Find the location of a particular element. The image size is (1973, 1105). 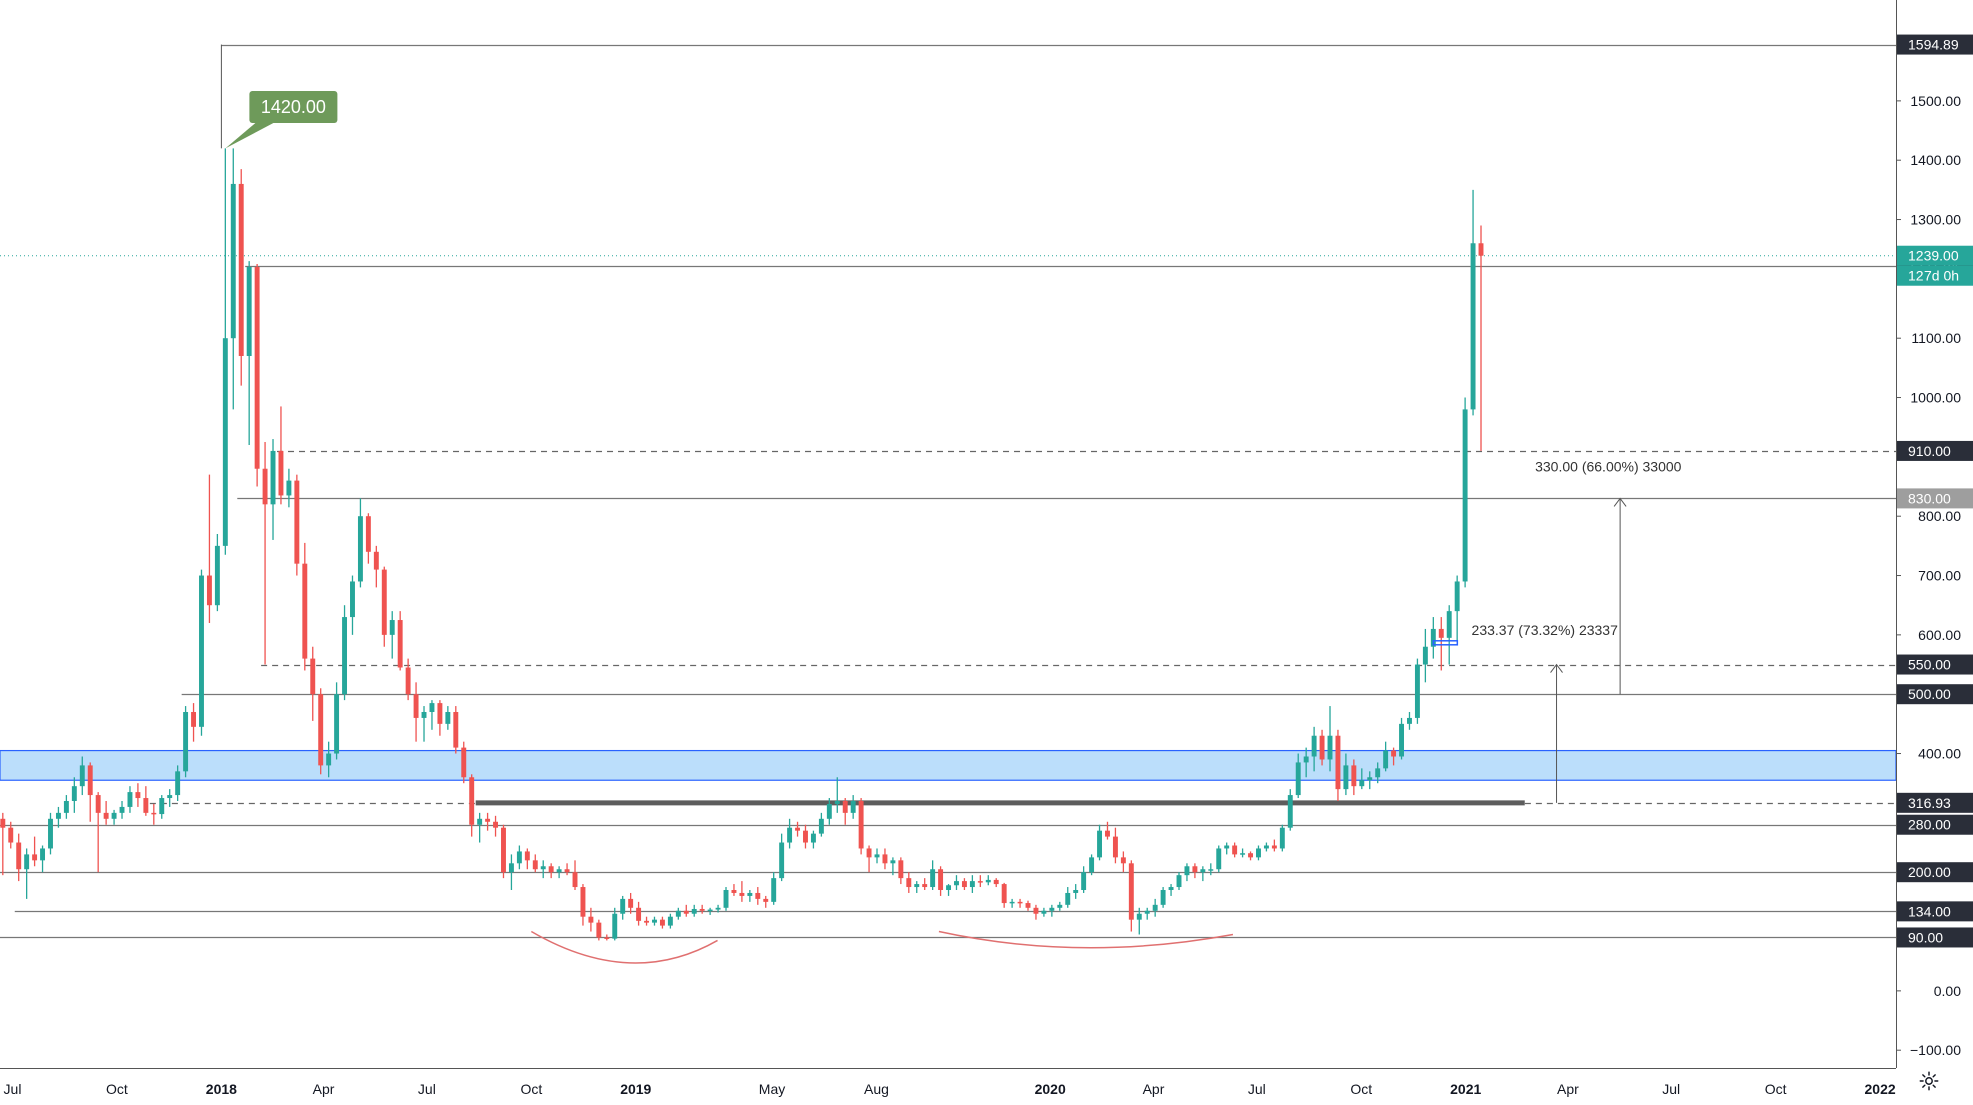

current-price-text: 1239.00 is located at coordinates (1933, 256).